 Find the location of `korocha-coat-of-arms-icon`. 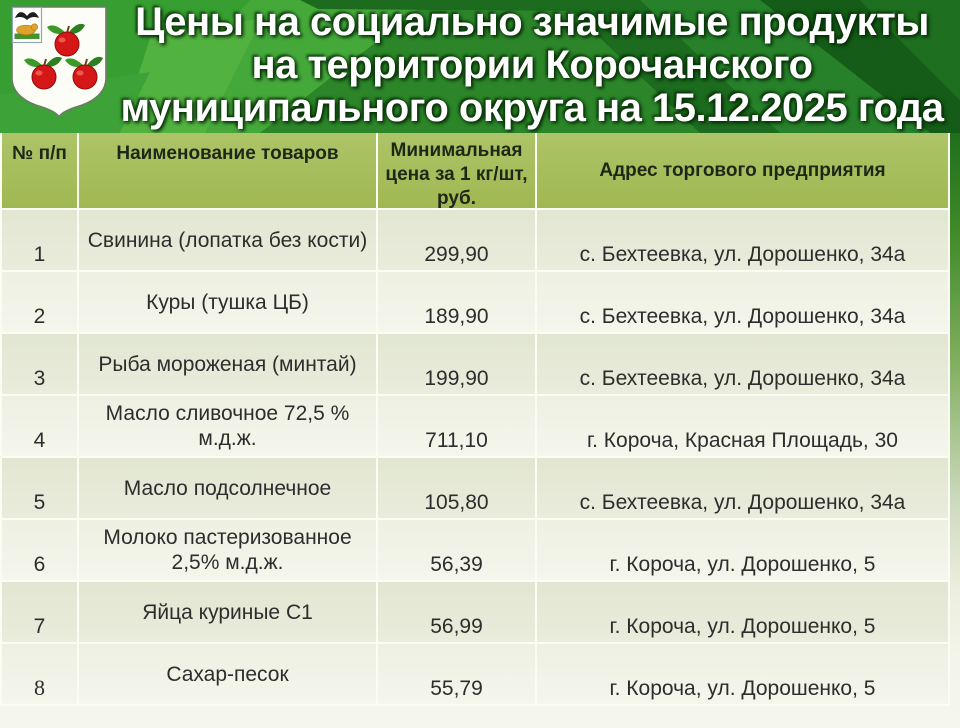

korocha-coat-of-arms-icon is located at coordinates (59, 62).